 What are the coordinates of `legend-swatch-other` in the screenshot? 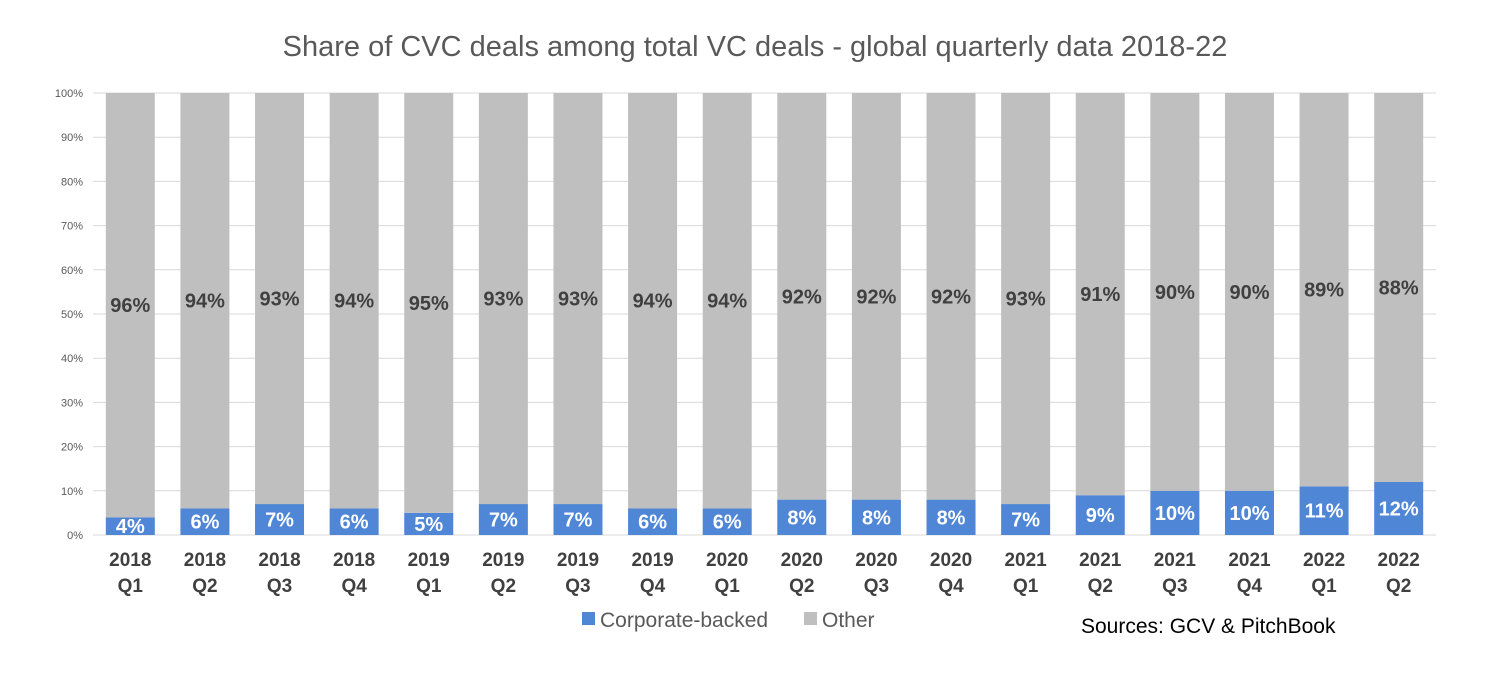 It's located at (810, 618).